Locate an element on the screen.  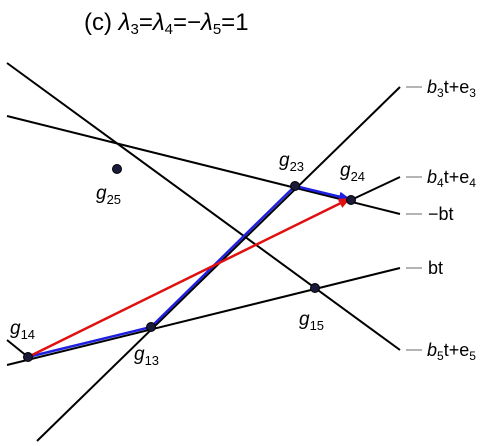
label-g14: g14 is located at coordinates (22, 330).